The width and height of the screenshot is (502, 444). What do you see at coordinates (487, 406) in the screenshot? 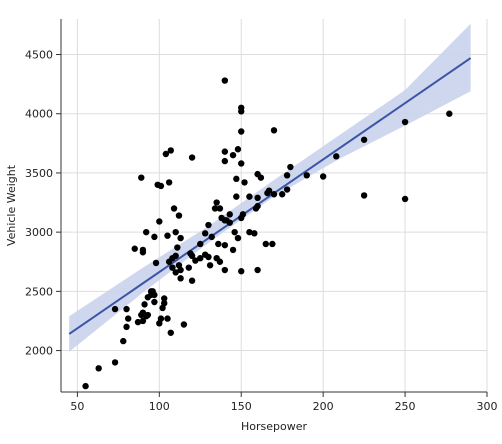
I see `x-tick-label: 300` at bounding box center [487, 406].